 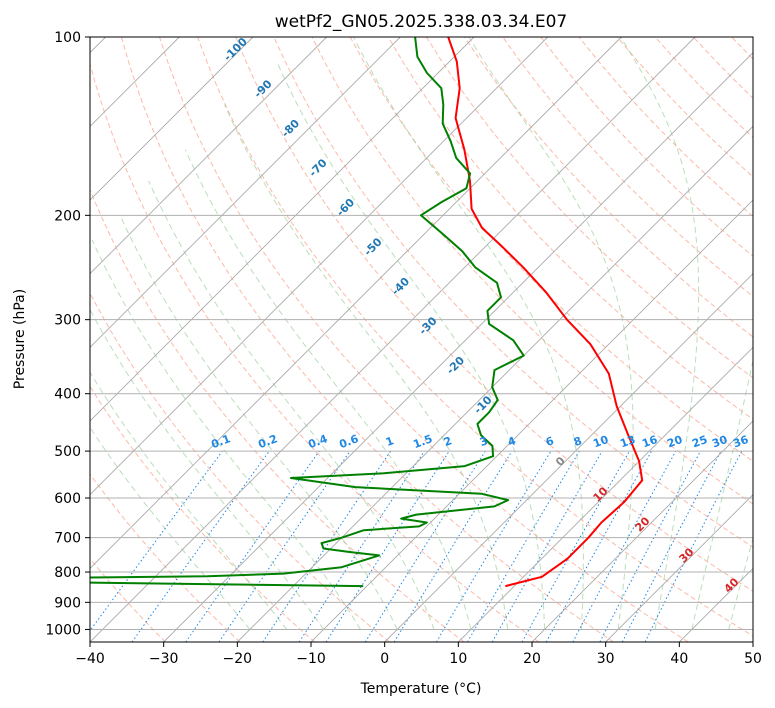 What do you see at coordinates (719, 442) in the screenshot?
I see `mixing-ratio-label: 30` at bounding box center [719, 442].